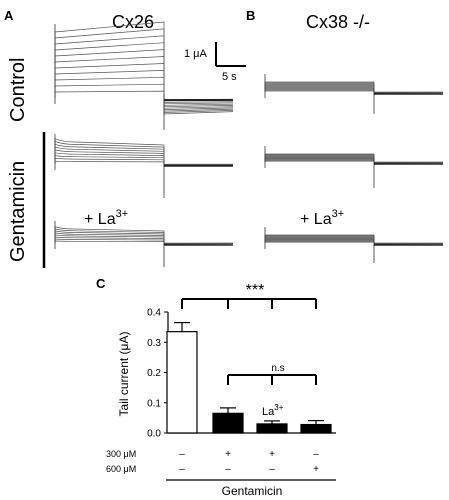 The height and width of the screenshot is (500, 449). What do you see at coordinates (154, 313) in the screenshot?
I see `y-tick-label: 0.4` at bounding box center [154, 313].